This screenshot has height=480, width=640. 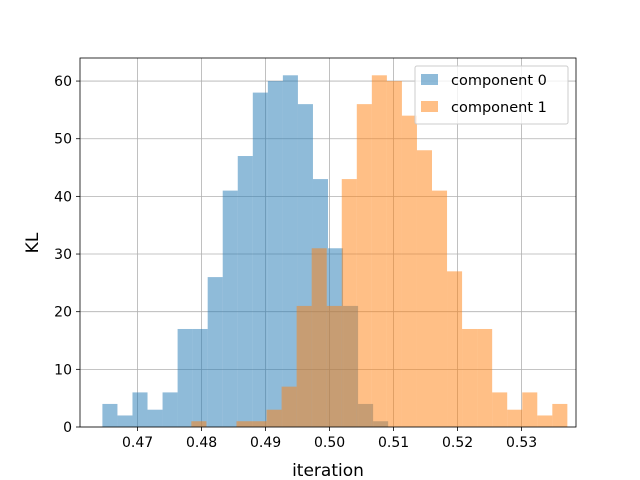 What do you see at coordinates (63, 140) in the screenshot?
I see `y-tick-label-5: 50` at bounding box center [63, 140].